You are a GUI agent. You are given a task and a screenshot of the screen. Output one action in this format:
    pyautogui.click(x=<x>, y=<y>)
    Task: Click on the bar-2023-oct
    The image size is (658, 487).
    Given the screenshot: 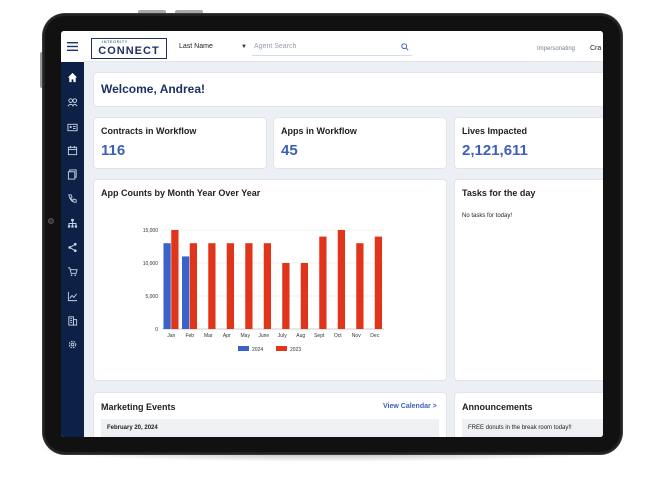 What is the action you would take?
    pyautogui.click(x=341, y=279)
    